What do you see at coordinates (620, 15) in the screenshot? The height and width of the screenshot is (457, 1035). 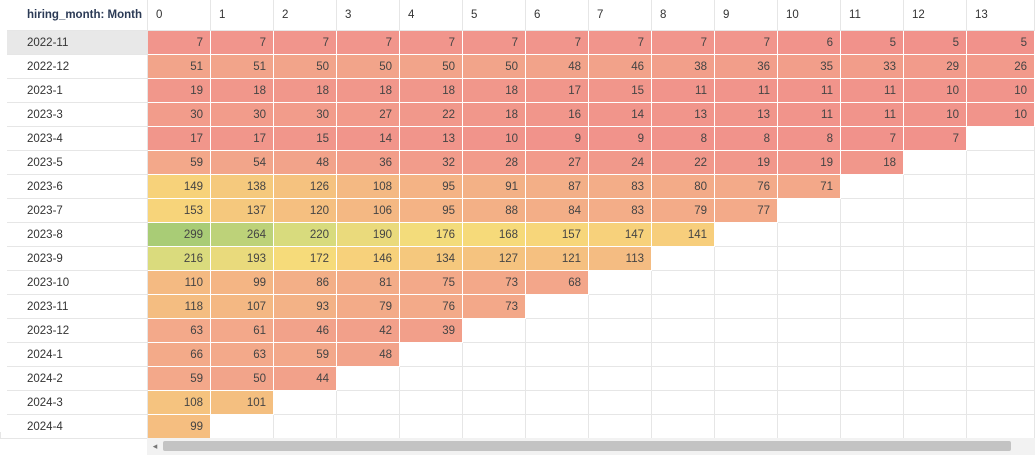 I see `column-header-7: 7` at bounding box center [620, 15].